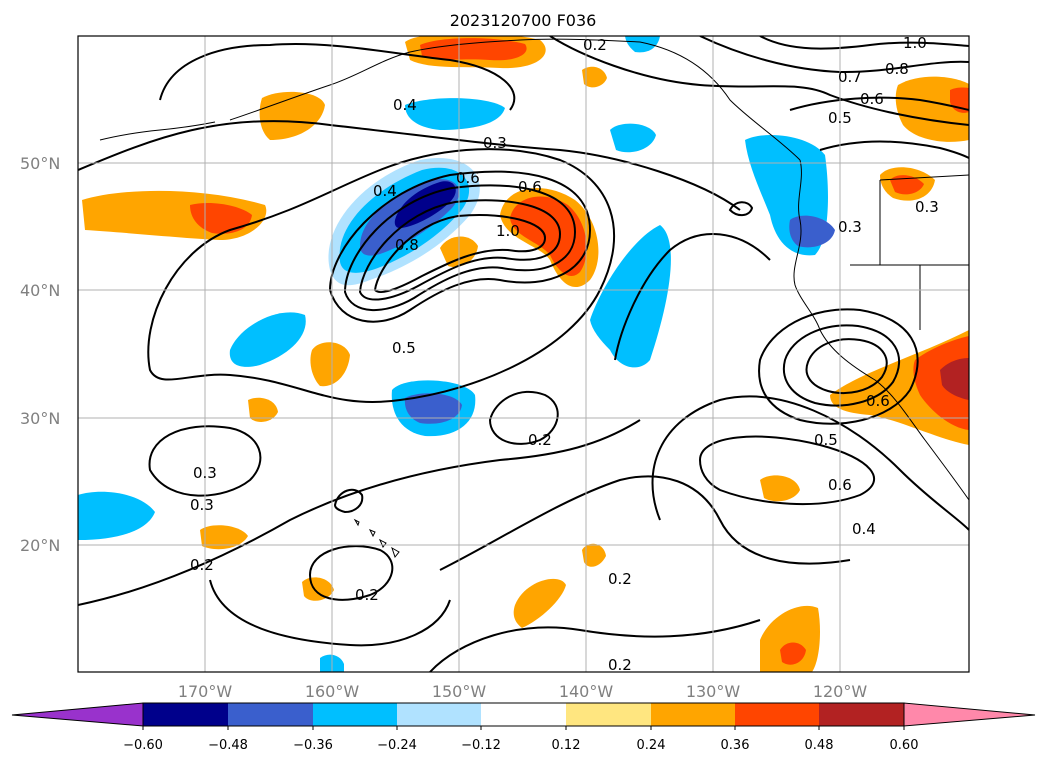 The image size is (1047, 765). I want to click on positive-anomaly-socal-core, so click(941, 383).